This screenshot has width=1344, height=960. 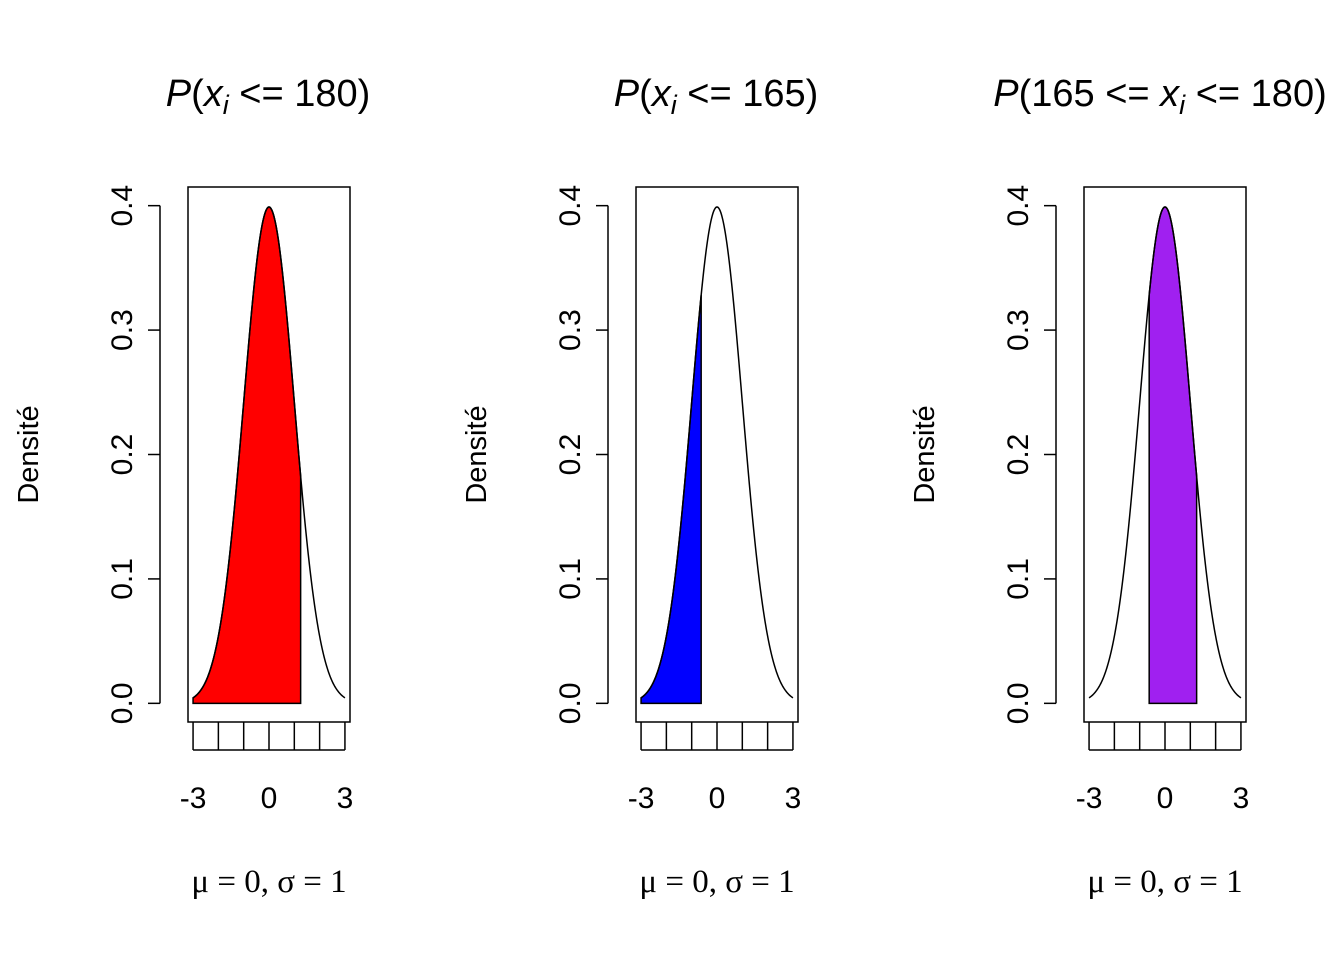 What do you see at coordinates (716, 96) in the screenshot?
I see `chart-title: P(xi <= 165)` at bounding box center [716, 96].